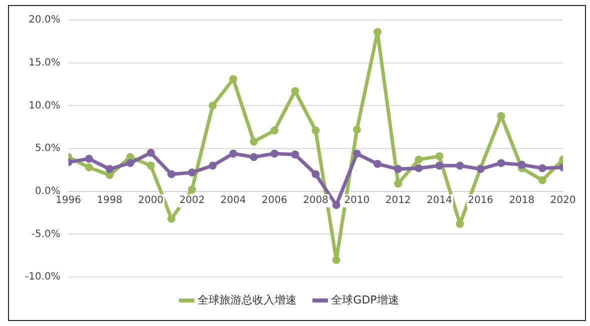 The height and width of the screenshot is (326, 590). Describe the element at coordinates (481, 200) in the screenshot. I see `x-tick-label: 2016` at that location.